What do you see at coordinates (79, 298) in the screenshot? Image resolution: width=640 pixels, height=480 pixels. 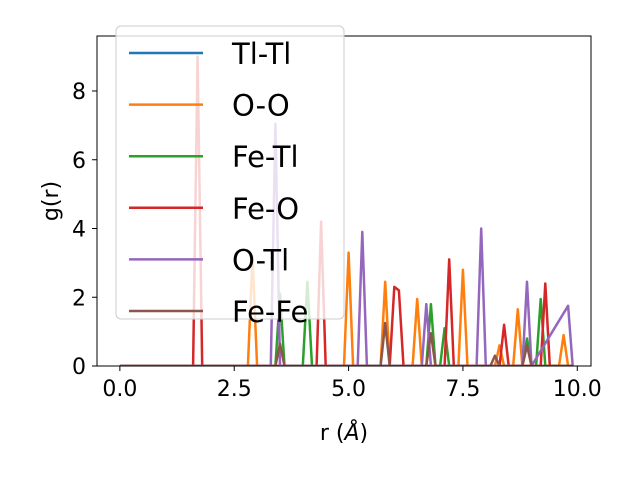 I see `y-tick-label: 2` at bounding box center [79, 298].